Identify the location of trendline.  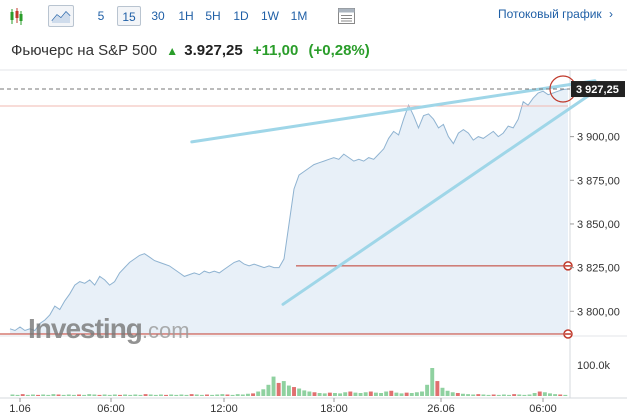
(393, 111).